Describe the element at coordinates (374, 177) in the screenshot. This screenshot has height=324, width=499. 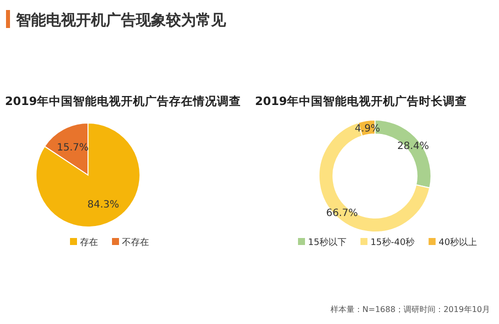
I see `donut-slice` at that location.